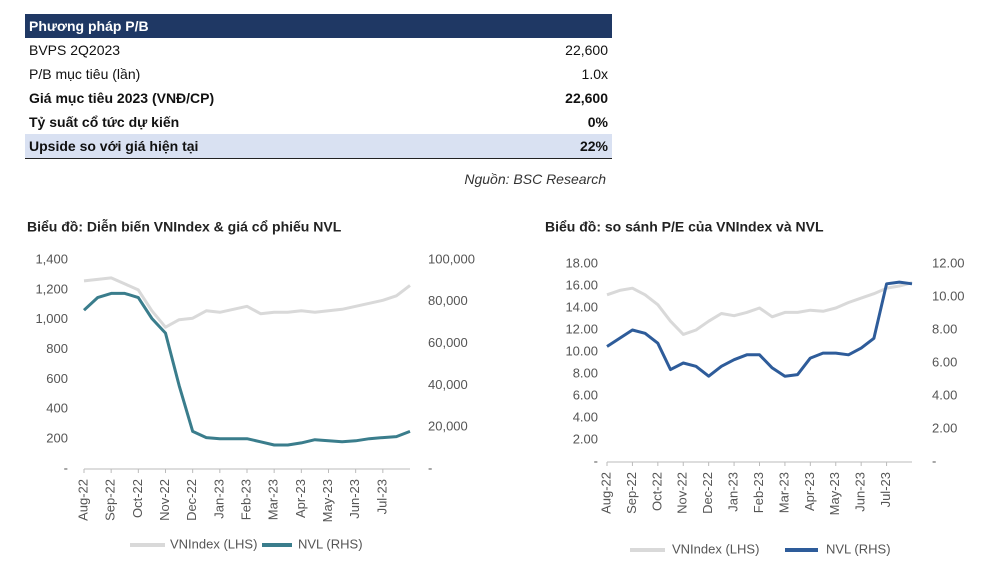 This screenshot has height=569, width=1000. What do you see at coordinates (318, 74) in the screenshot?
I see `table-row: P/B mục tiêu (lần) 1.0x` at bounding box center [318, 74].